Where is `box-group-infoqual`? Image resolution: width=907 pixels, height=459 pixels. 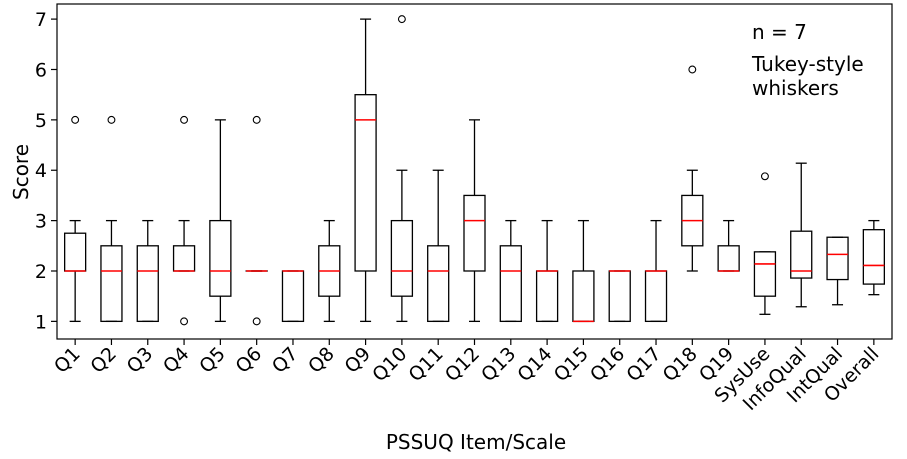 box-group-infoqual is located at coordinates (801, 235).